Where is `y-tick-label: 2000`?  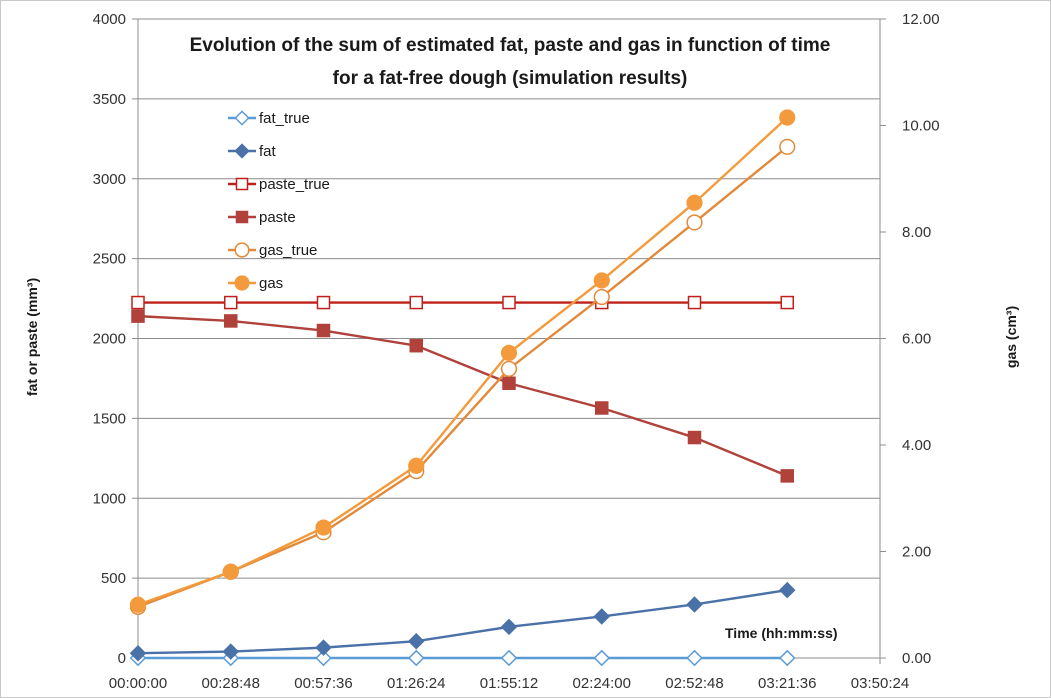
y-tick-label: 2000 is located at coordinates (109, 339).